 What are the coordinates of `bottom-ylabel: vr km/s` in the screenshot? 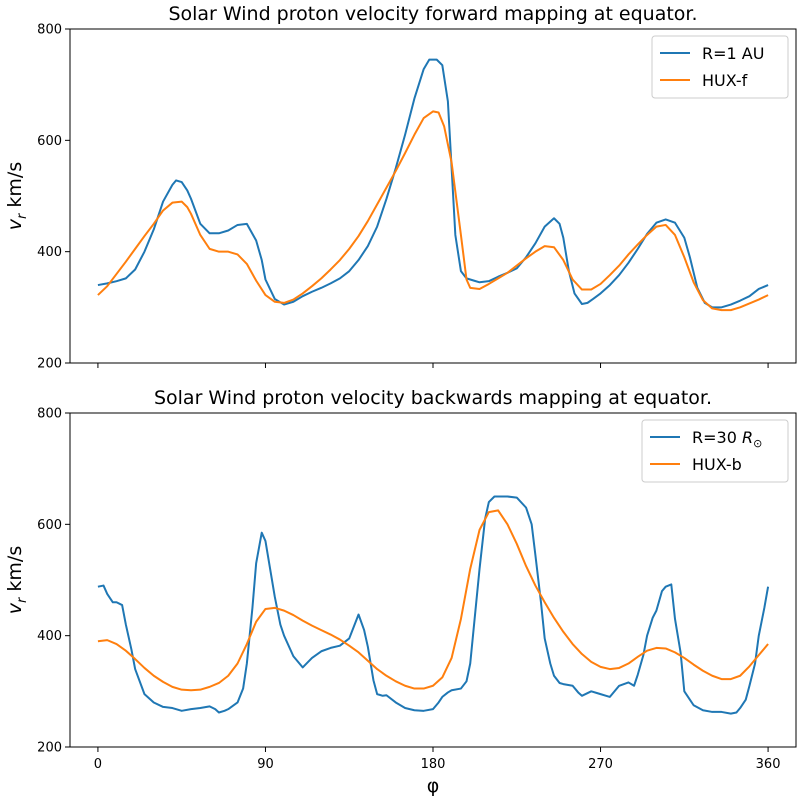 It's located at (17, 580).